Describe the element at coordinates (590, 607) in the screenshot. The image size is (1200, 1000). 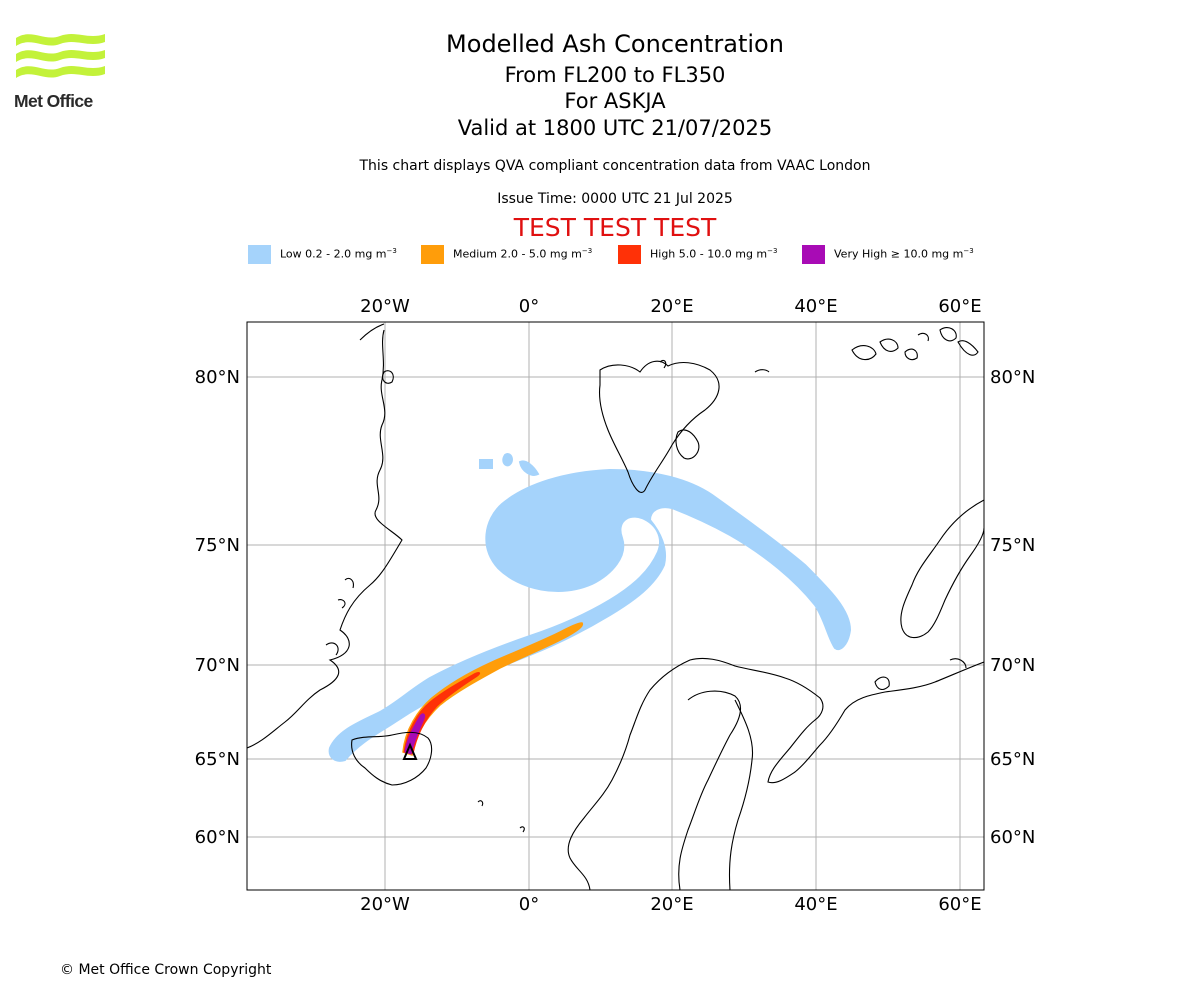
I see `ash-low-area` at that location.